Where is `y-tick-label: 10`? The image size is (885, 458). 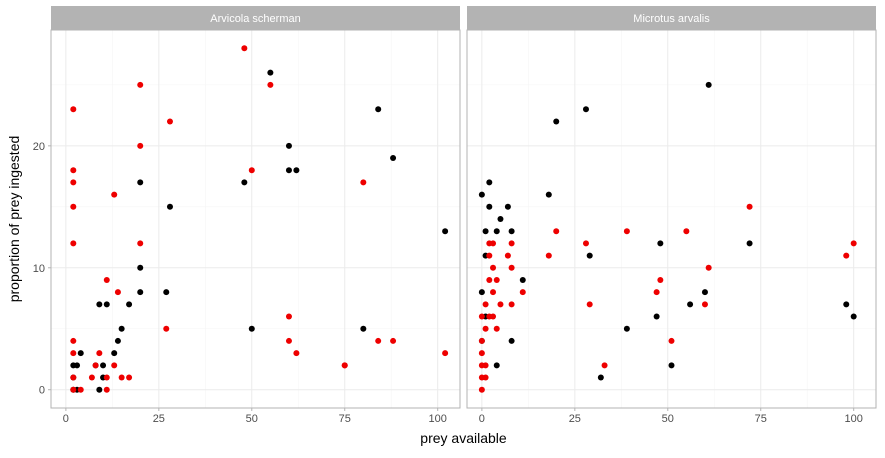
y-tick-label: 10 is located at coordinates (39, 269).